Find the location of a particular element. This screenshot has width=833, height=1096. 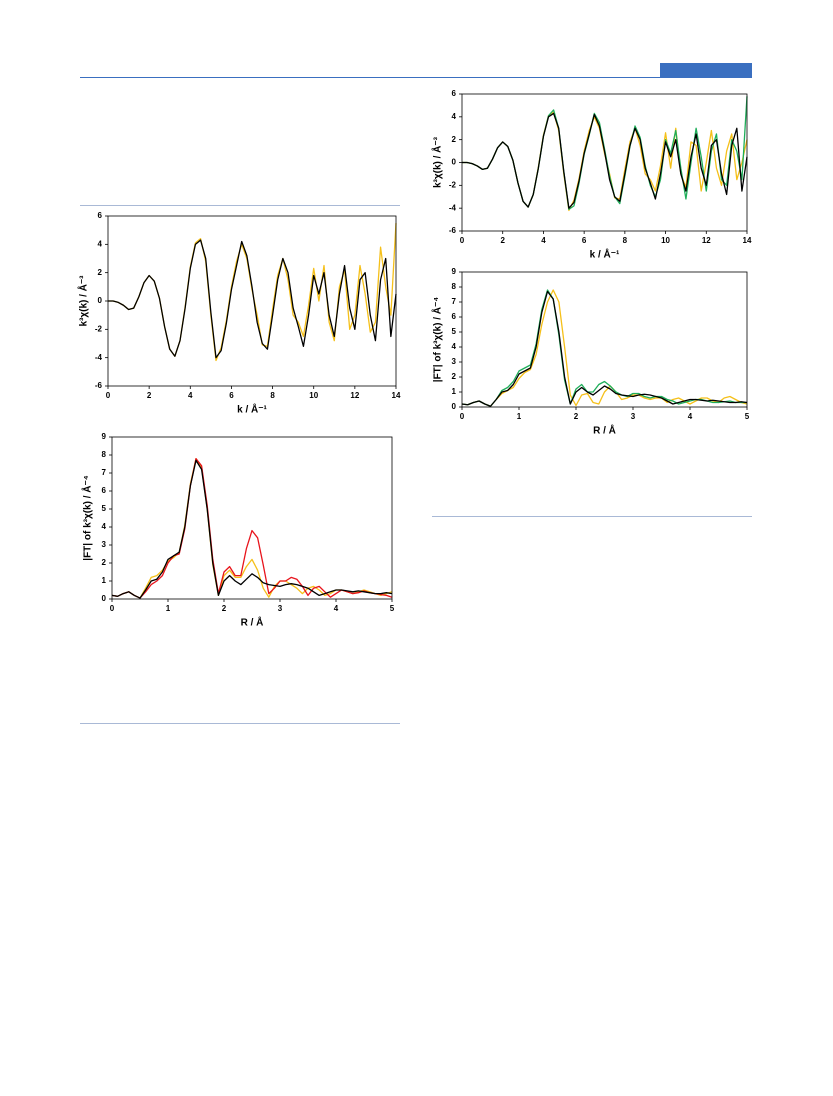

header-box is located at coordinates (706, 70).